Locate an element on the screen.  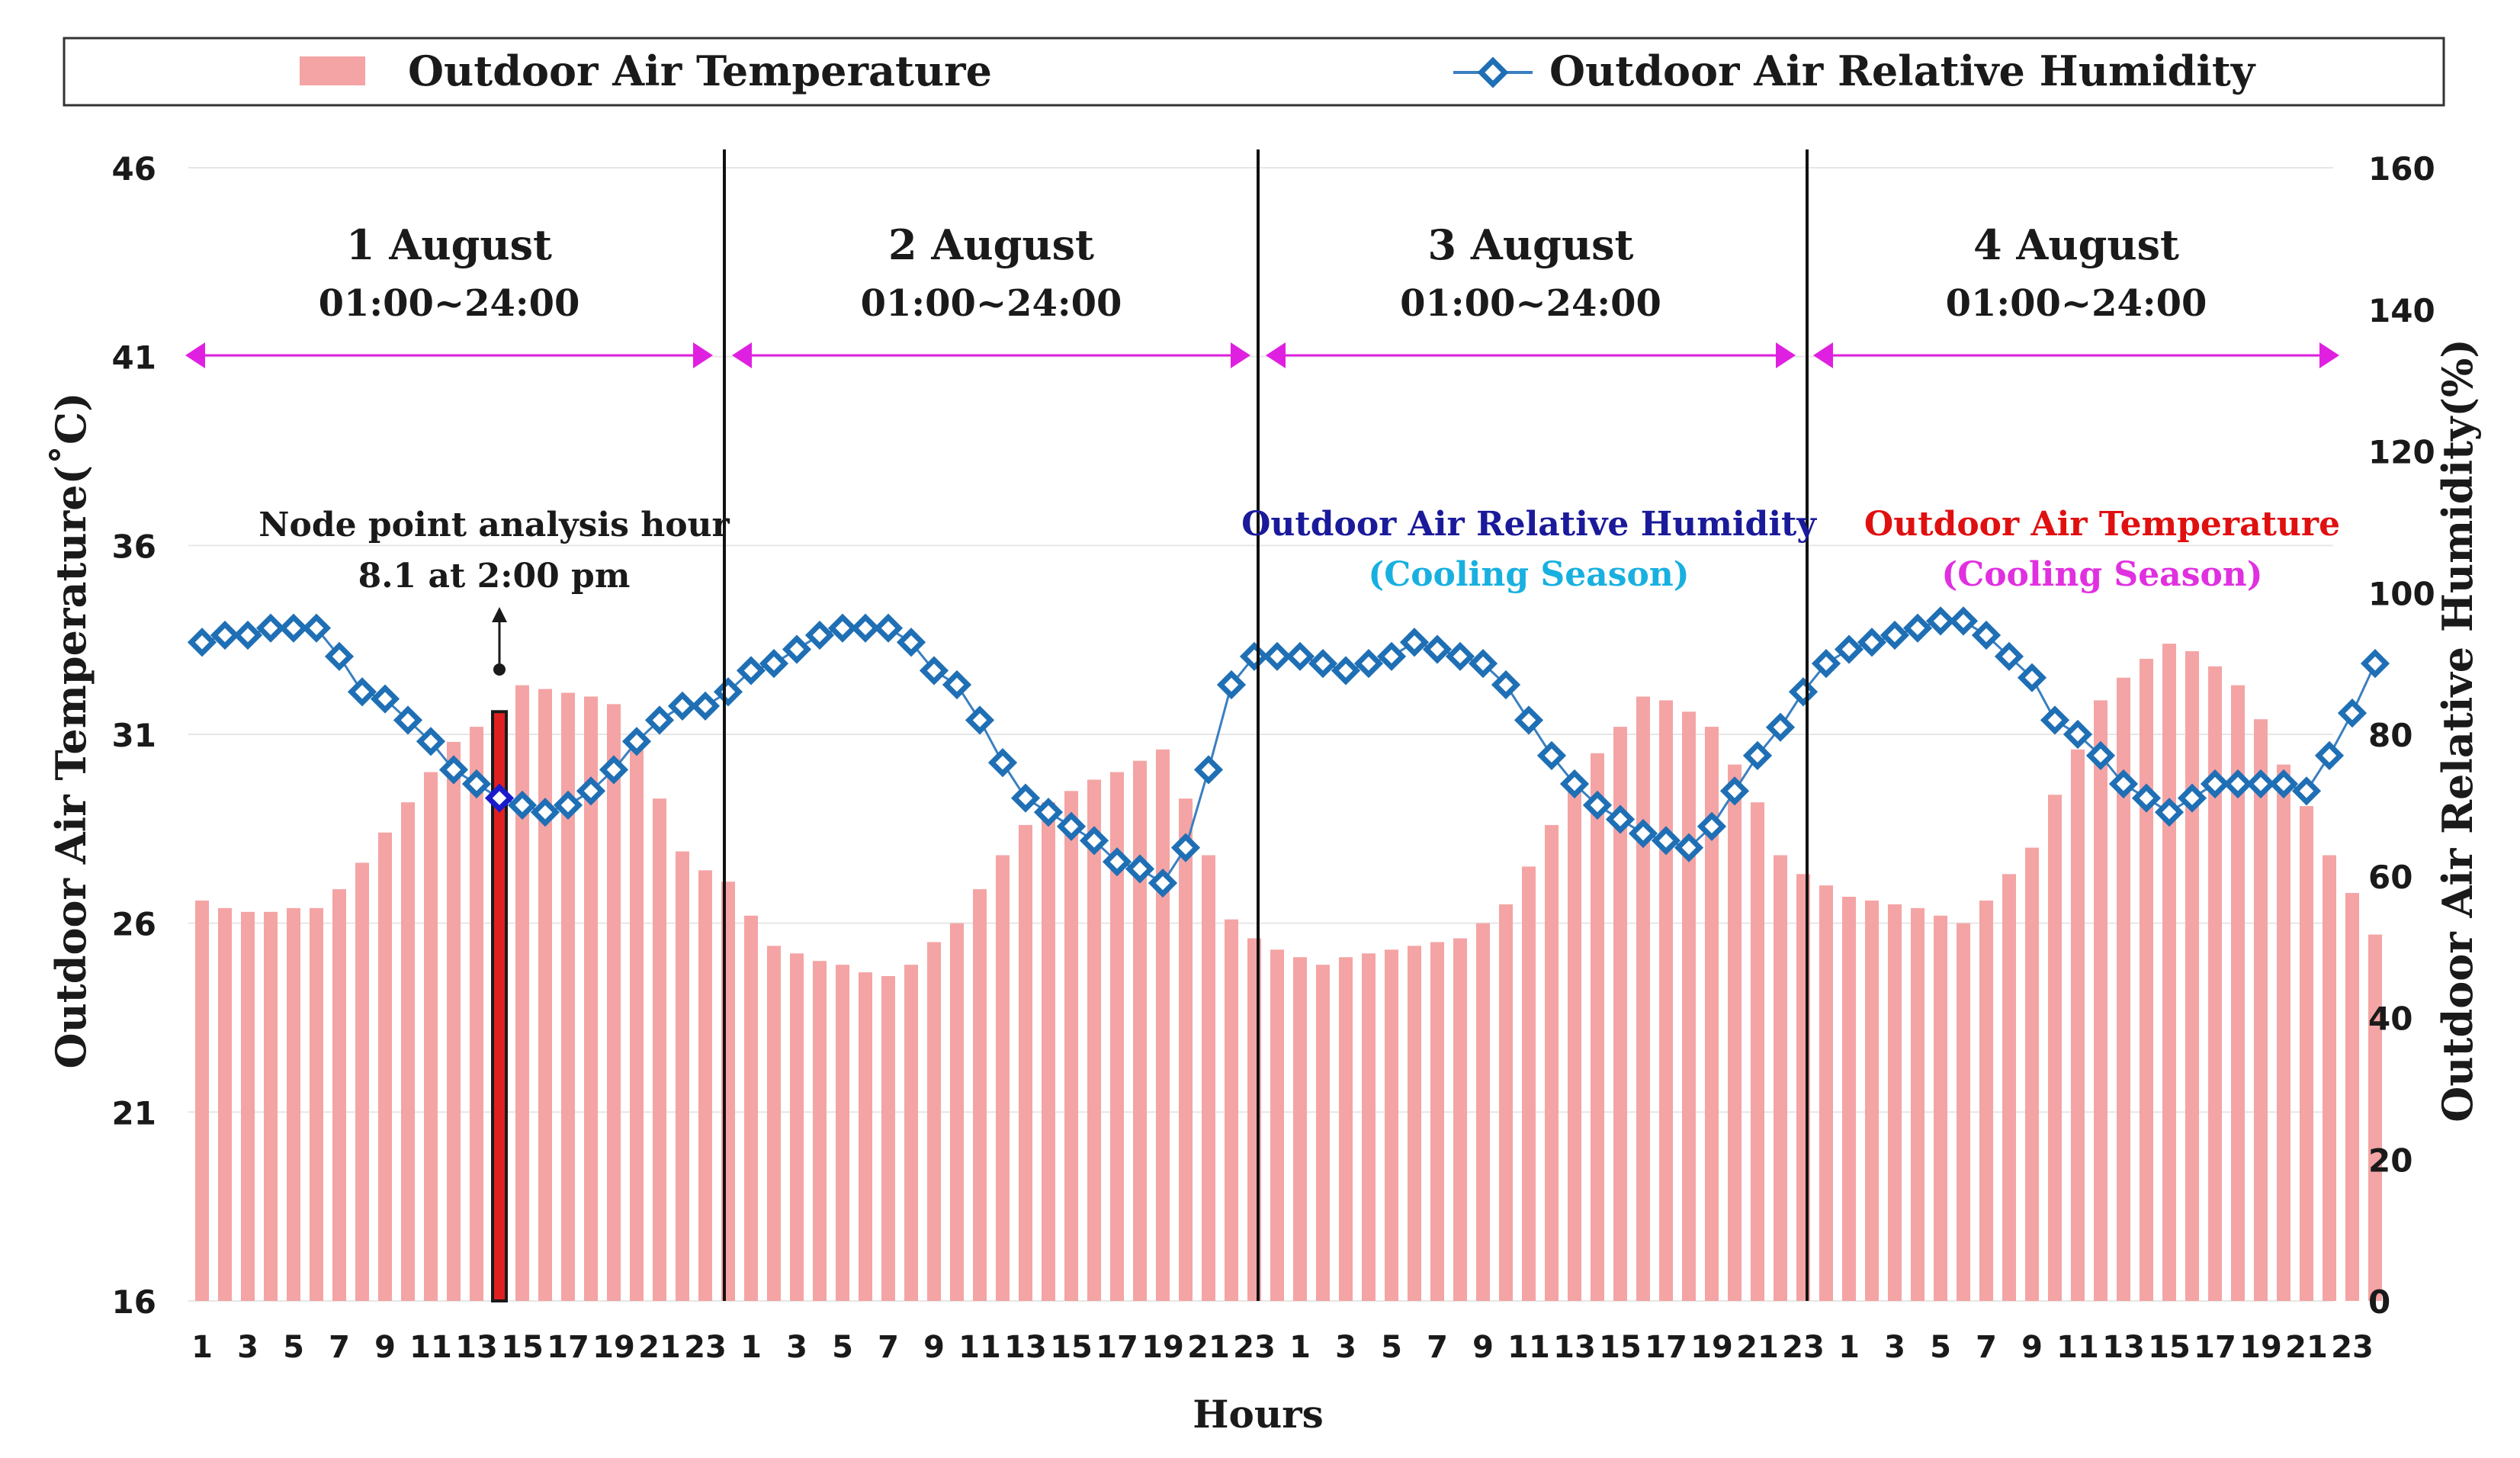
node-point-dot is located at coordinates (500, 669).